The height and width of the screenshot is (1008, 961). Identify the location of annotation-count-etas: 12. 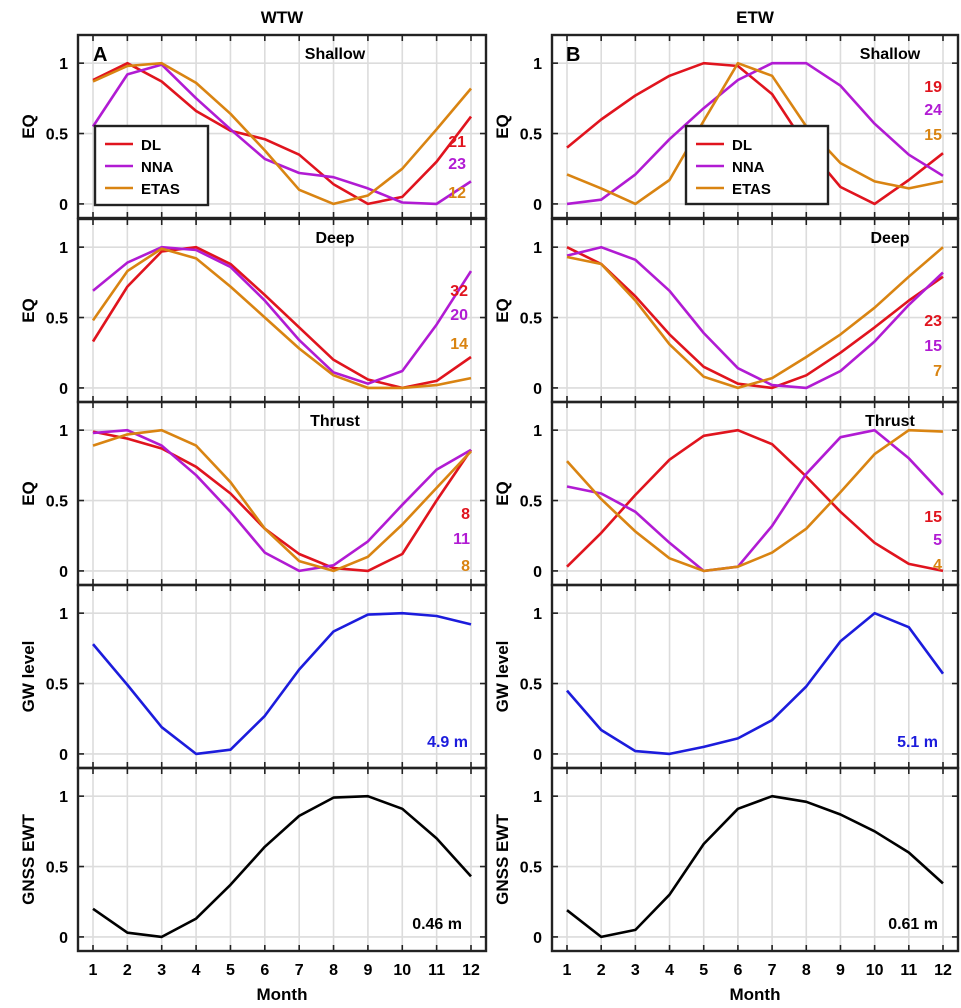
(457, 193).